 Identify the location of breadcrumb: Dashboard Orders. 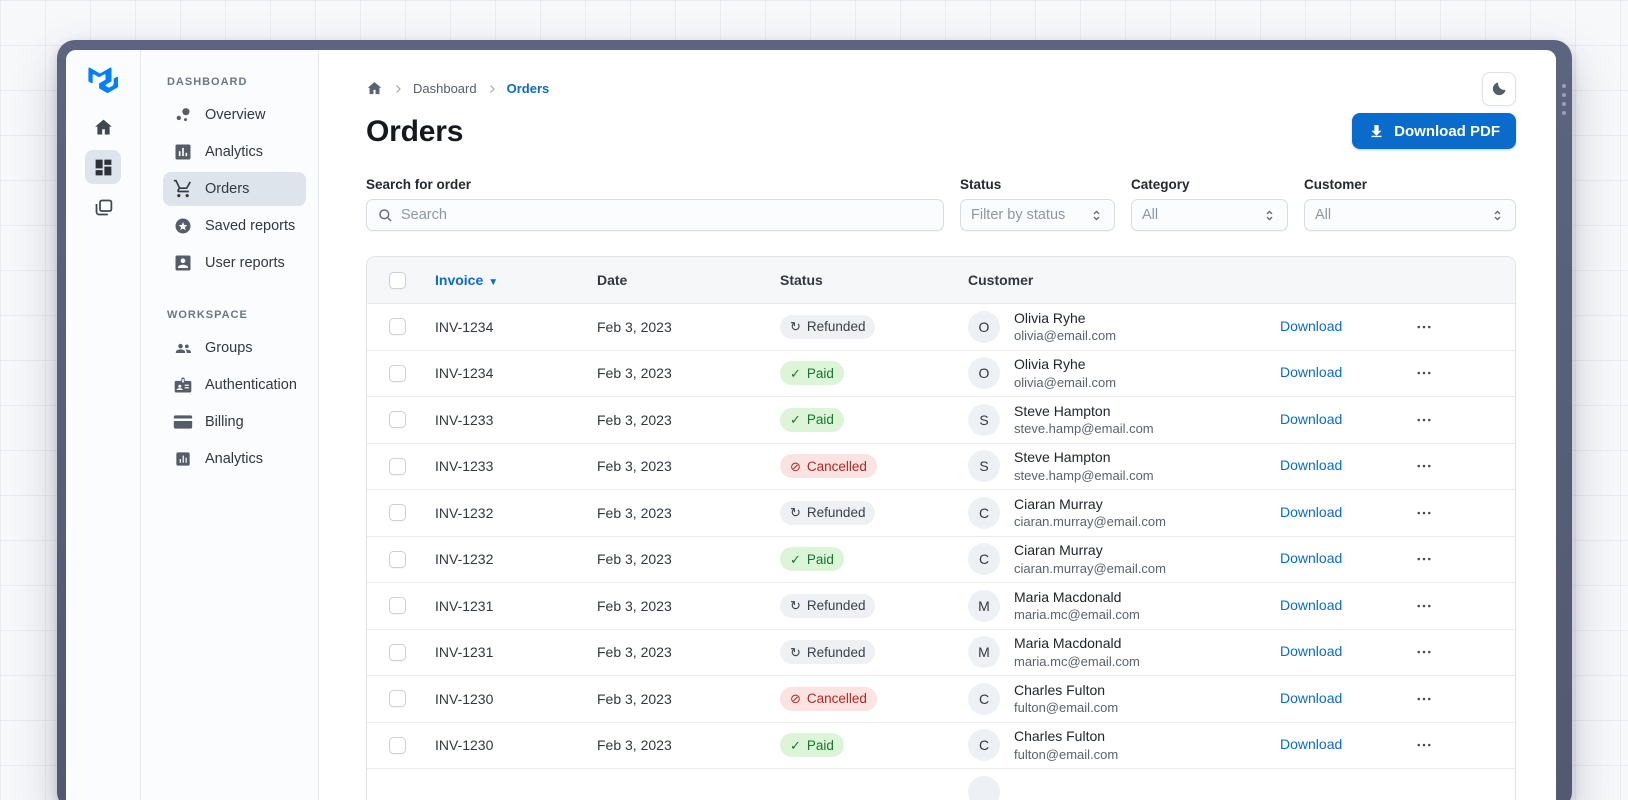
(941, 88).